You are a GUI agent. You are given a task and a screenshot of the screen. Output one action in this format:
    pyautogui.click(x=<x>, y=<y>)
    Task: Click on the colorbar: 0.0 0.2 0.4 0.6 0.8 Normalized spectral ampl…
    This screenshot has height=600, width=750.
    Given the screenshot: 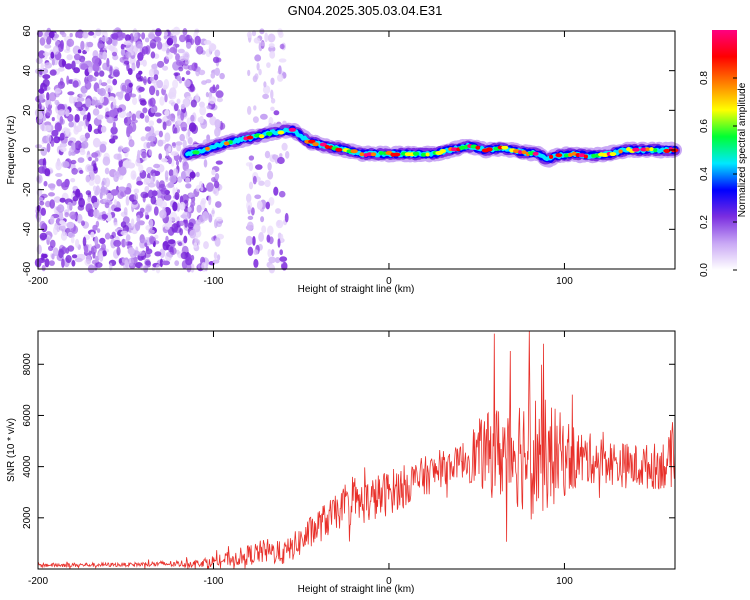 What is the action you would take?
    pyautogui.click(x=723, y=153)
    